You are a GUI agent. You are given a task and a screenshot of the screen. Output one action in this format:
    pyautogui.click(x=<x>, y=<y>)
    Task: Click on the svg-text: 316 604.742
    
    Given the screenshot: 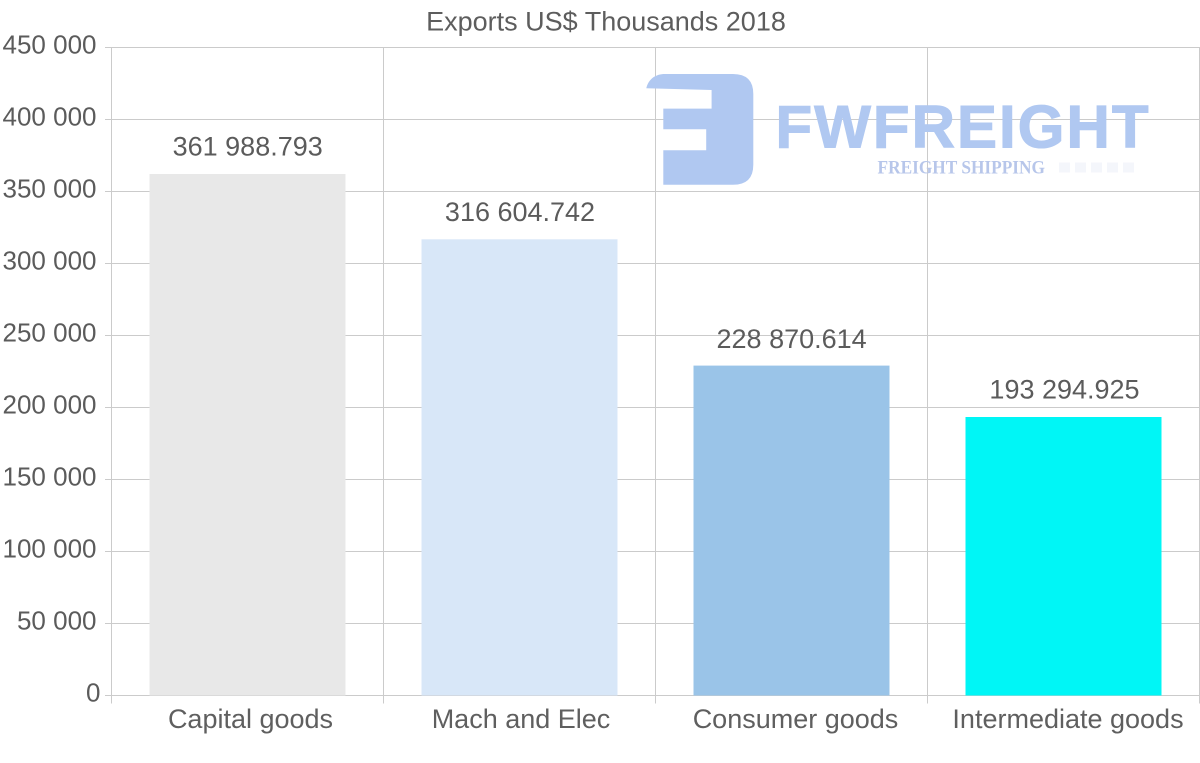 What is the action you would take?
    pyautogui.click(x=520, y=212)
    